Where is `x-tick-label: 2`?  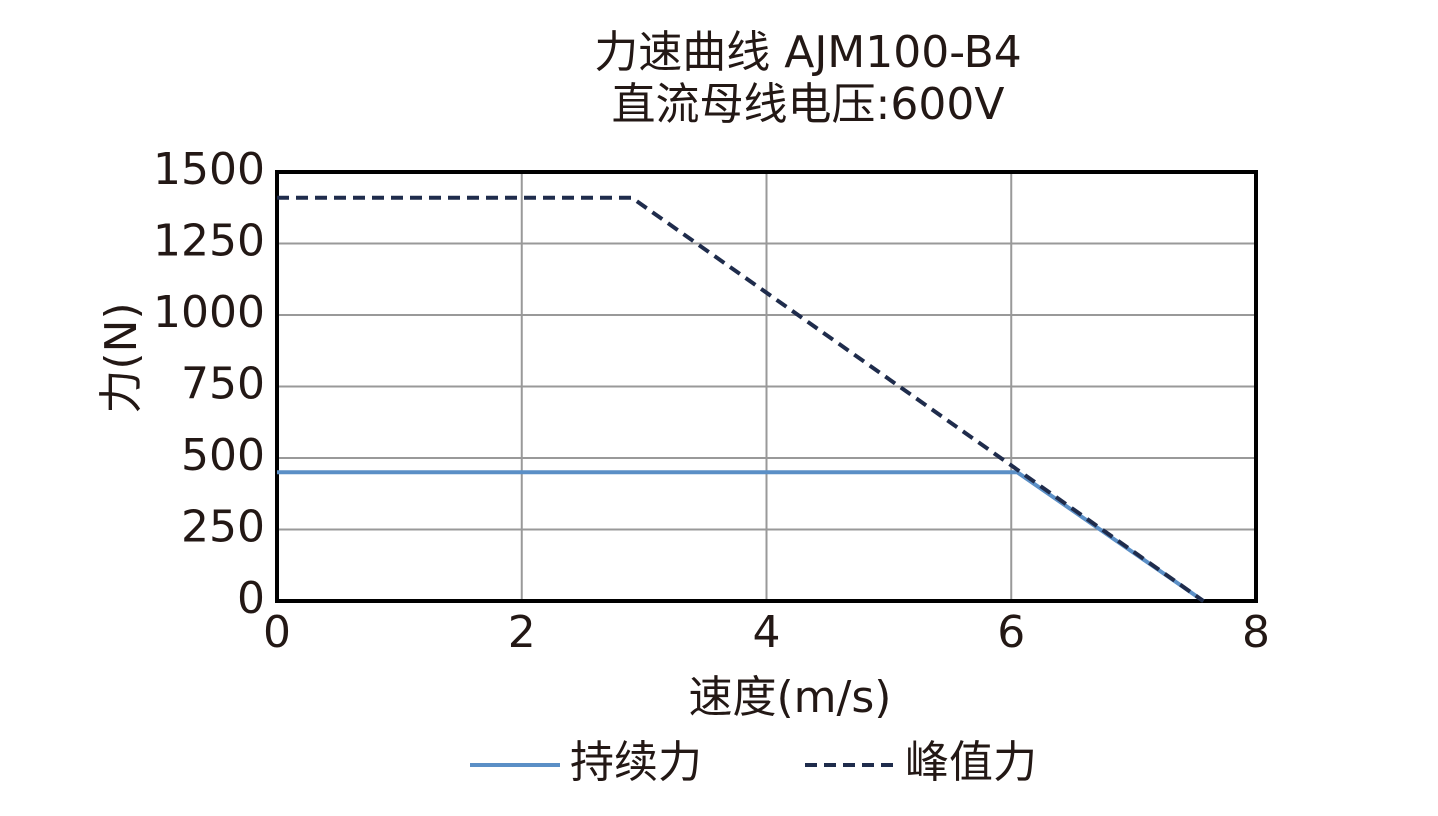 x-tick-label: 2 is located at coordinates (522, 632).